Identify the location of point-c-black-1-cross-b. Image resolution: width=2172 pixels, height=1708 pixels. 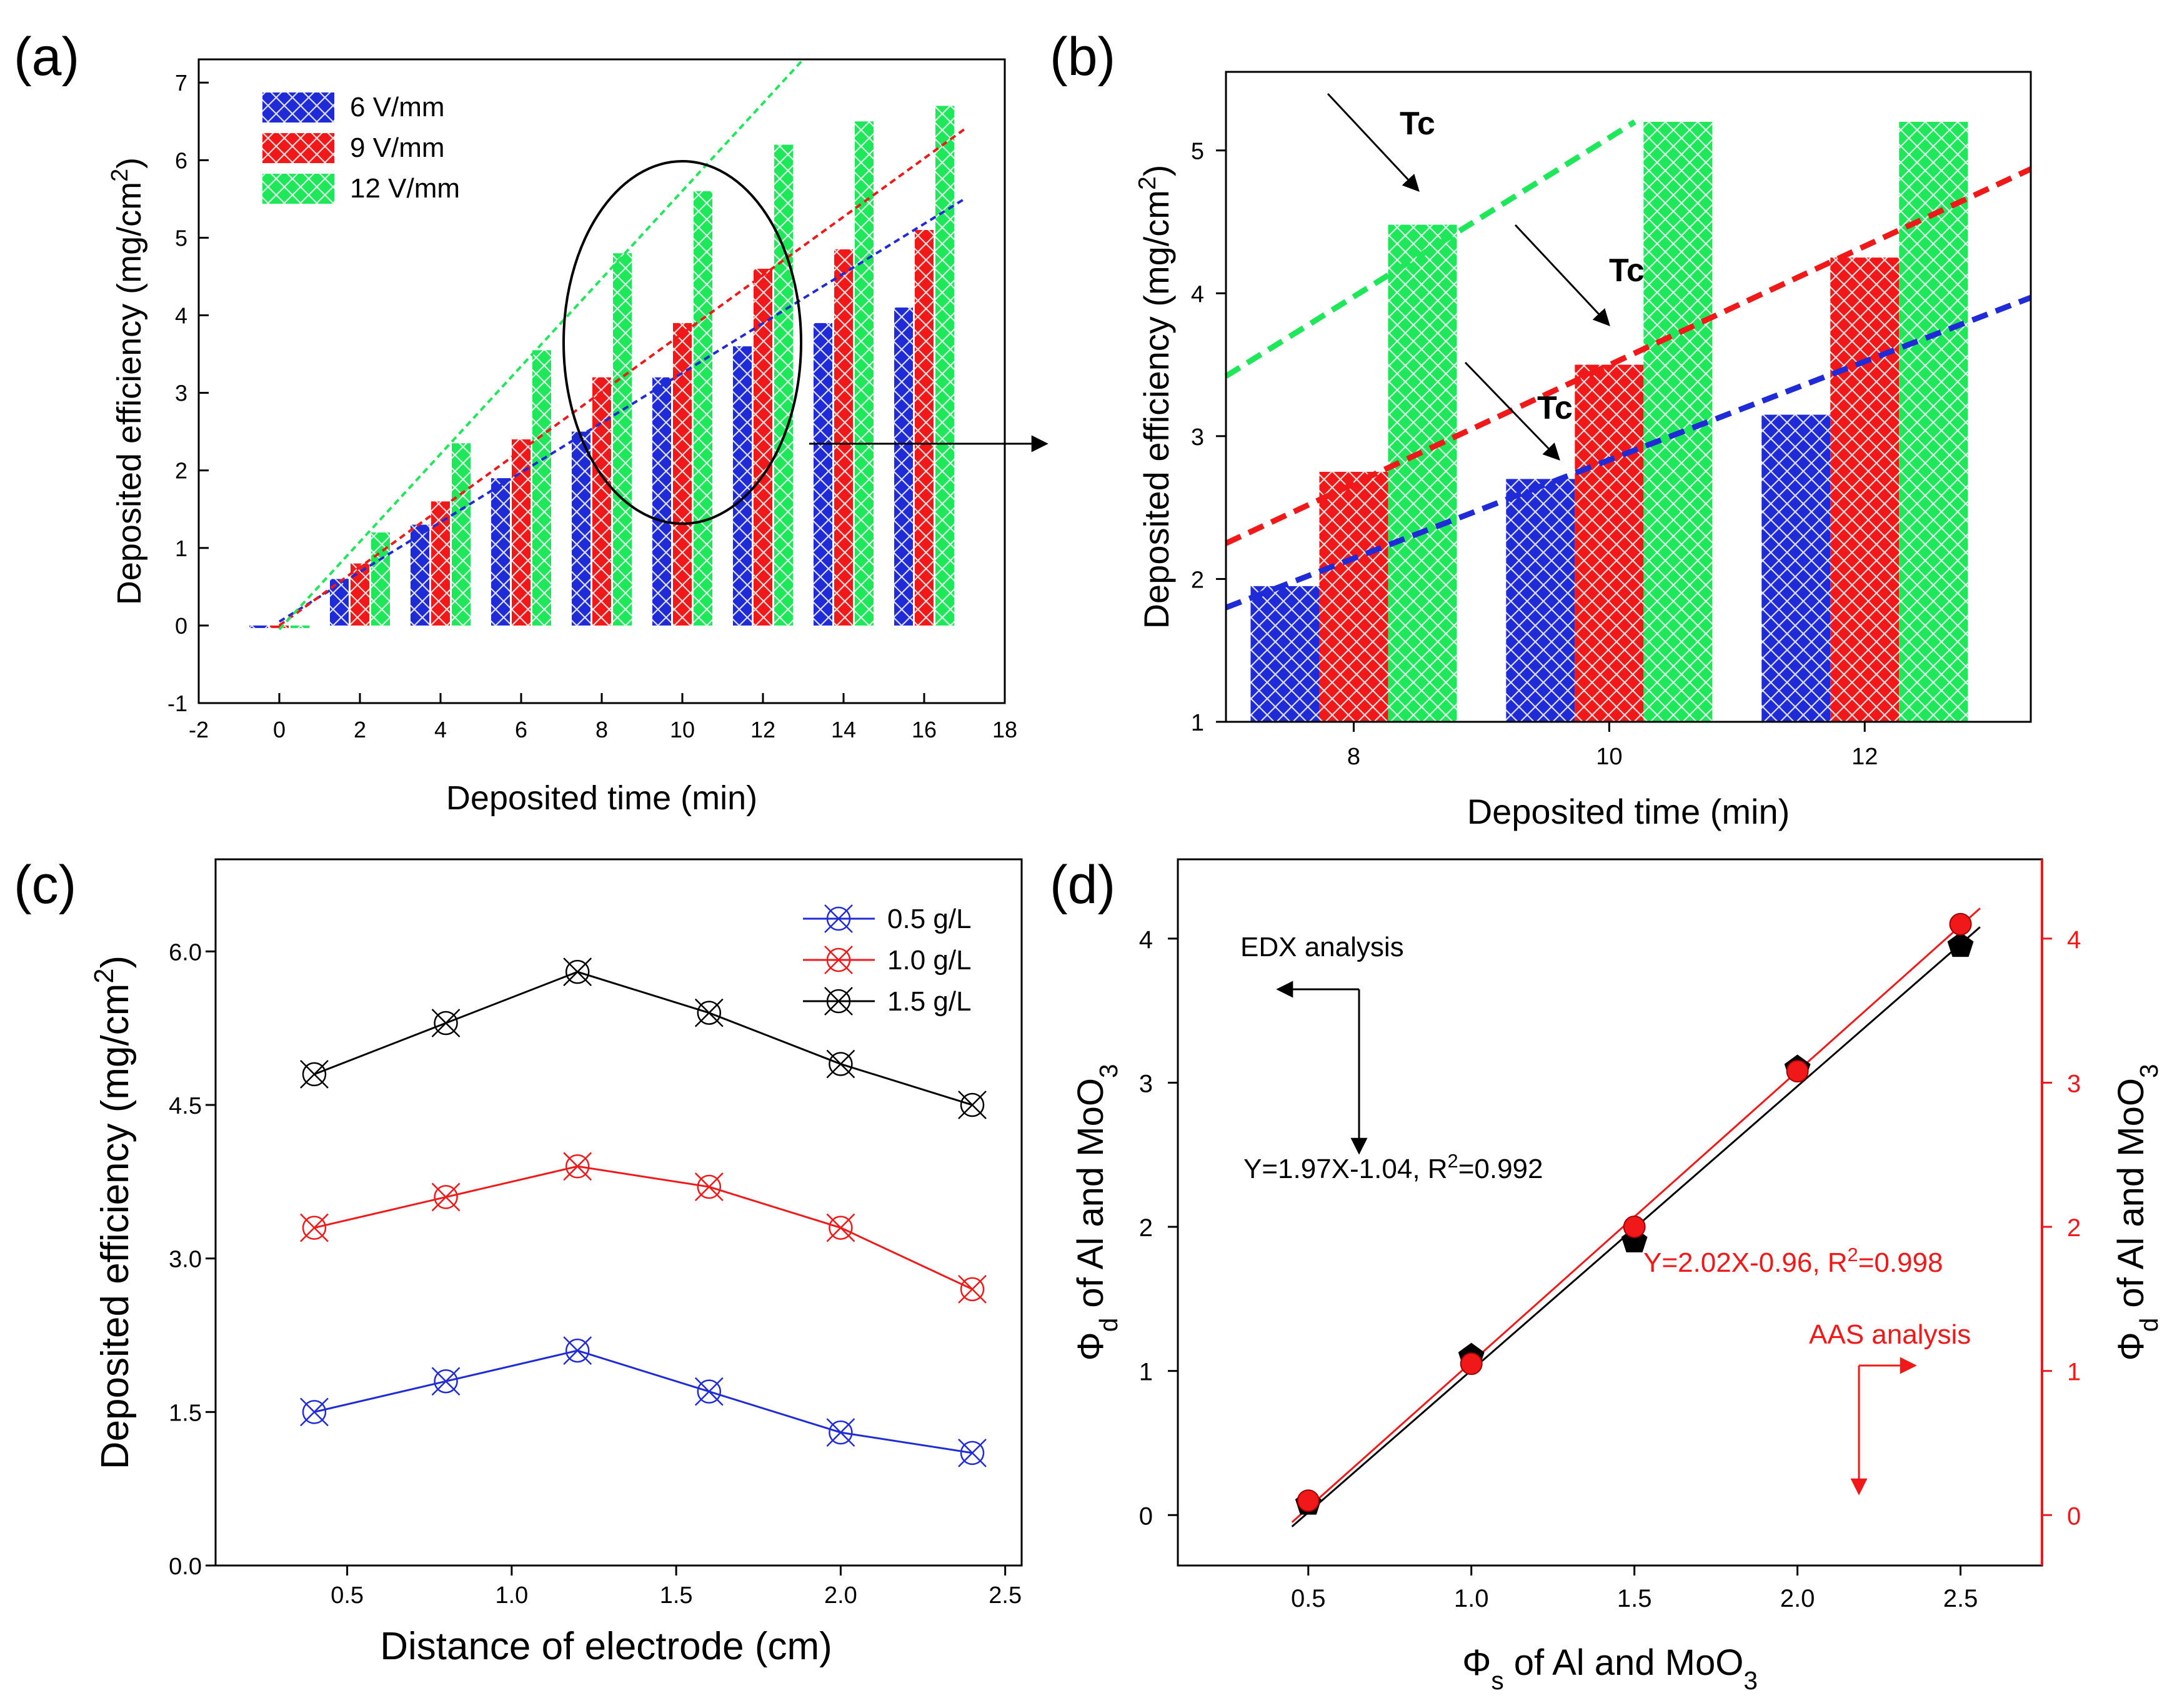
(446, 1023).